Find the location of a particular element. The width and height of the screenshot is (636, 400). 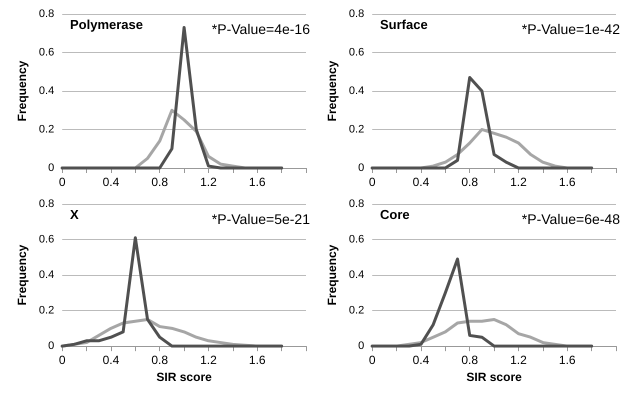

chart-title: Core is located at coordinates (395, 214).